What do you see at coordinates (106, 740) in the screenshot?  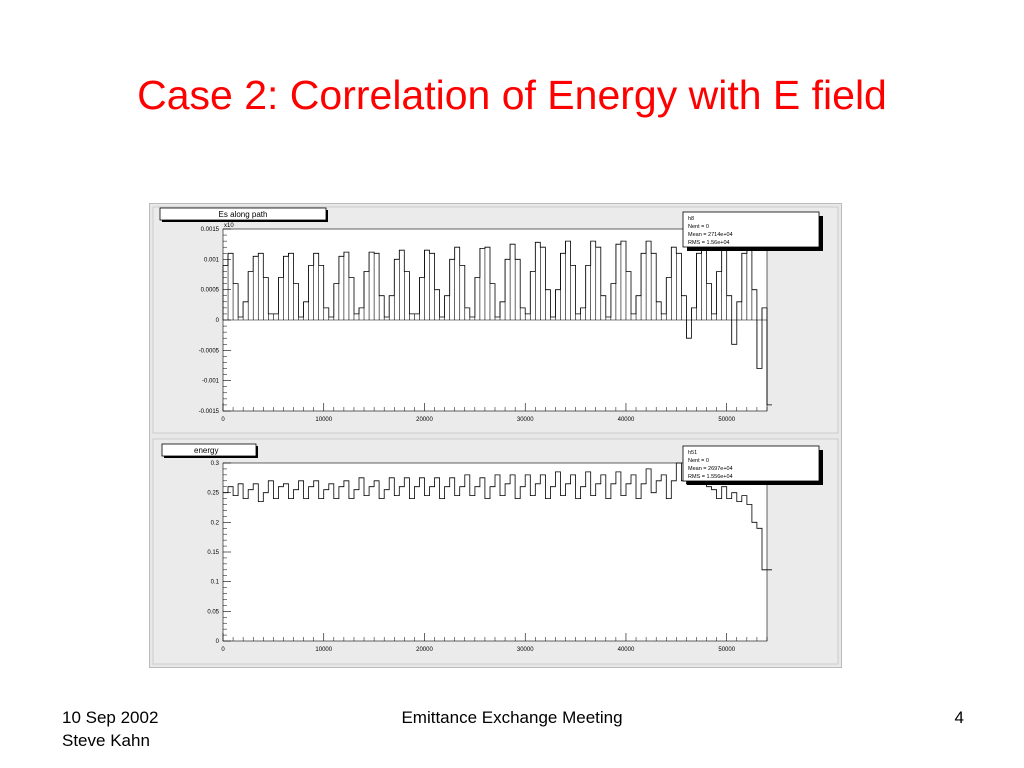 I see `footer-author: Steve Kahn` at bounding box center [106, 740].